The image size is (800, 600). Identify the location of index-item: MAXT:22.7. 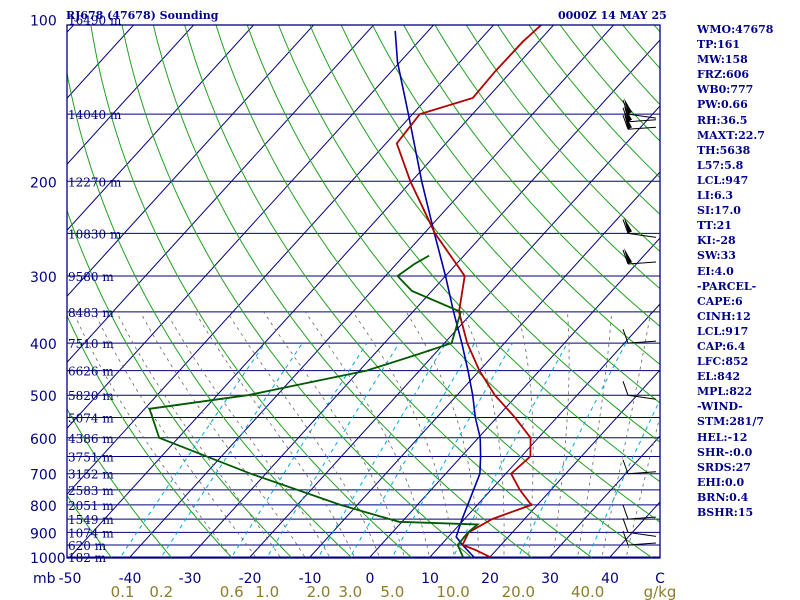
(731, 135).